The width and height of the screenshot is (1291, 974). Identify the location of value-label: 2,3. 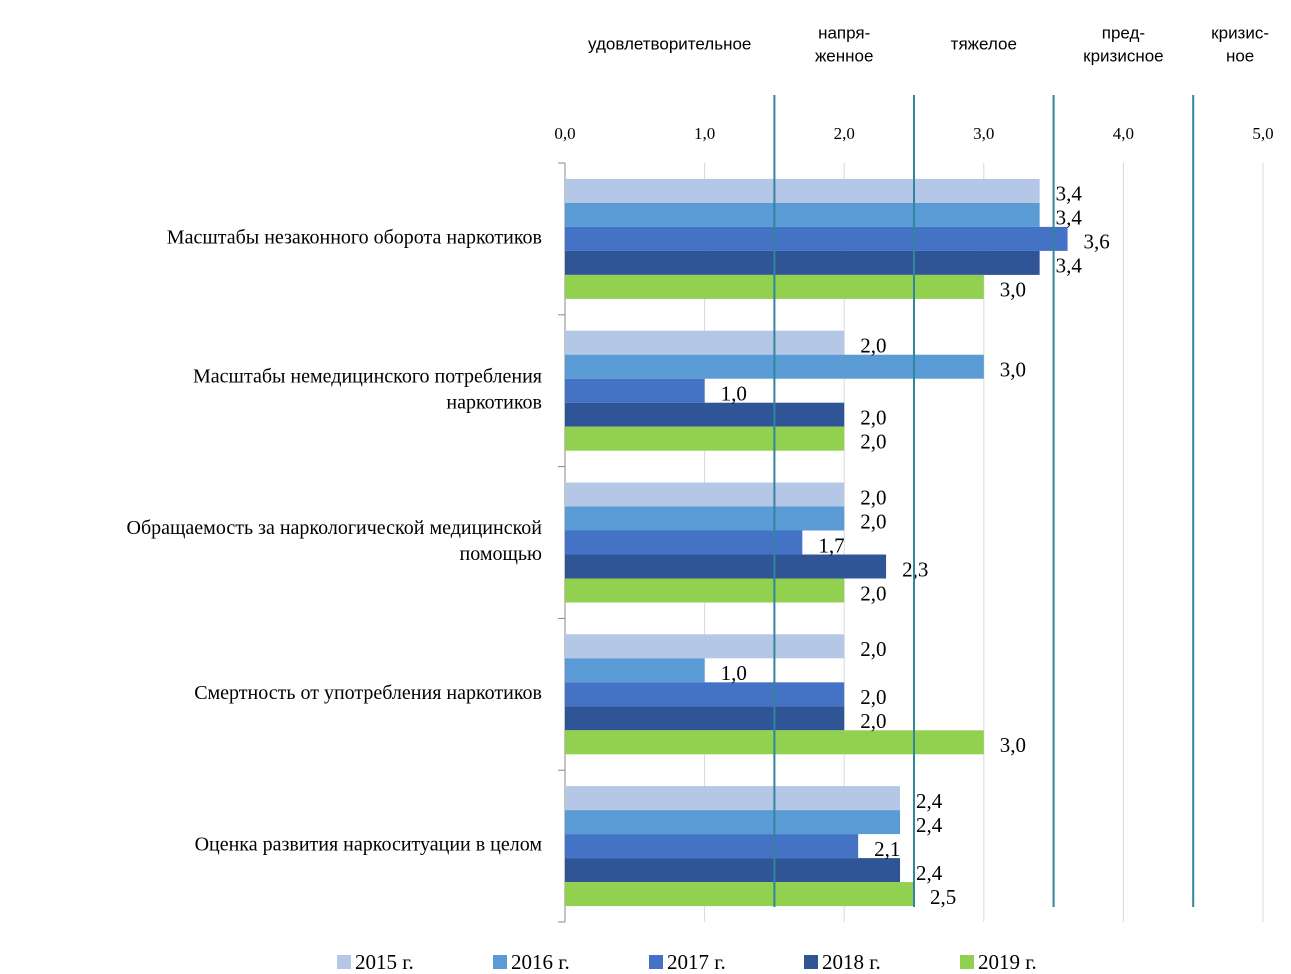
(915, 569).